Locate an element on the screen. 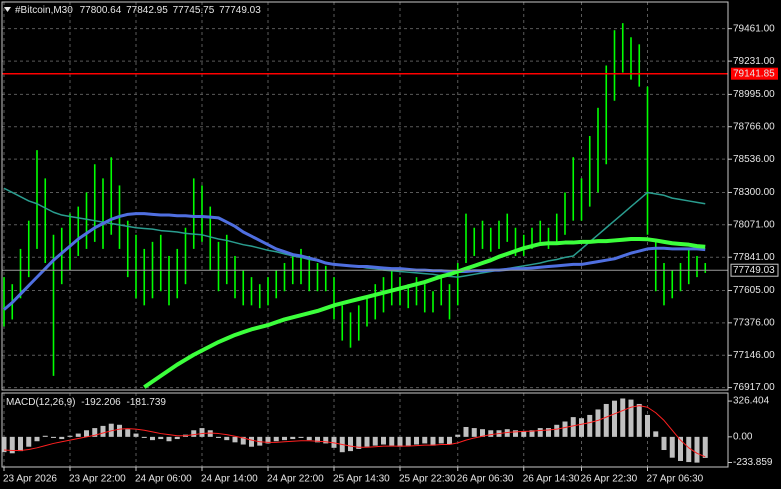 This screenshot has width=781, height=489. quote-open: 77800.64 is located at coordinates (101, 10).